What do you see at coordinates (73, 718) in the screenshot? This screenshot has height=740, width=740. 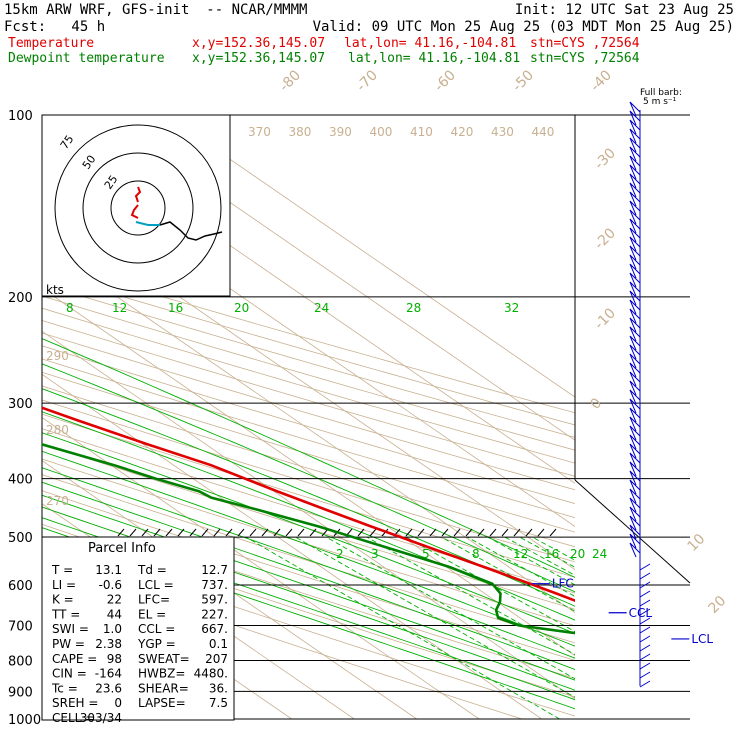 I see `parcel-param-name: CELL =` at bounding box center [73, 718].